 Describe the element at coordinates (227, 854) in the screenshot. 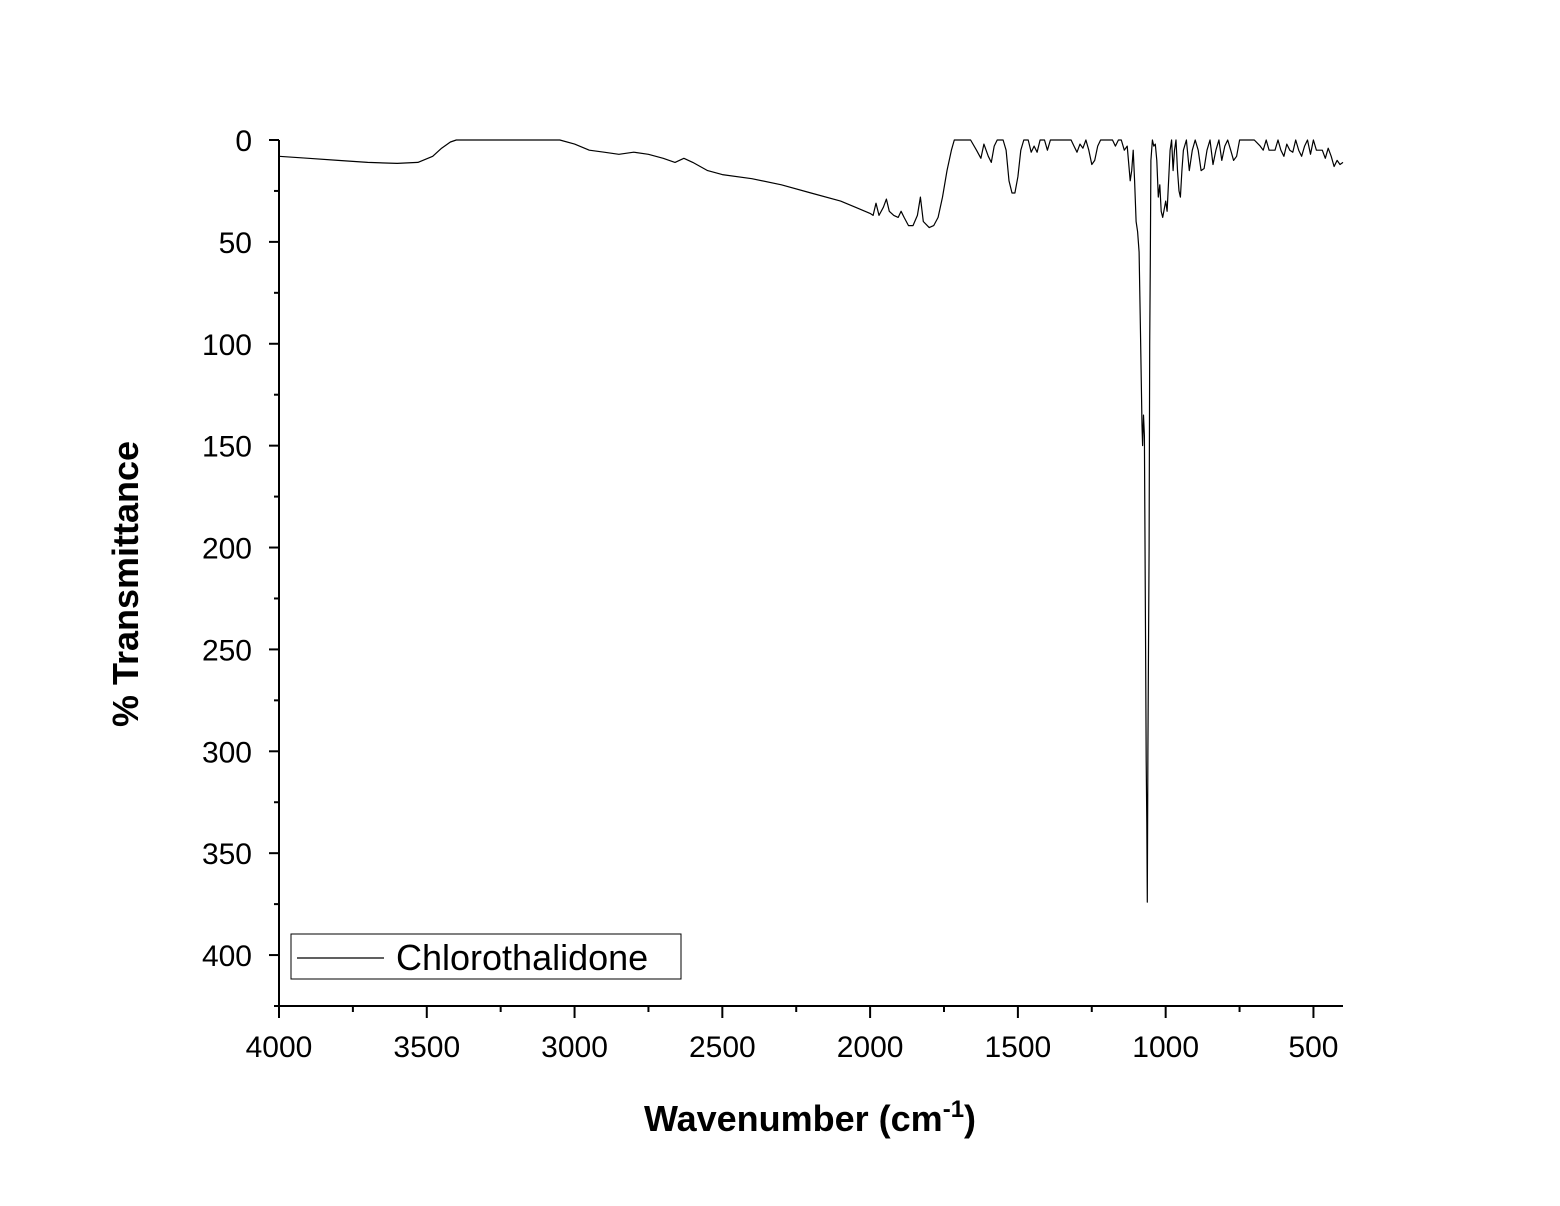

I see `y-tick-label: 350` at that location.